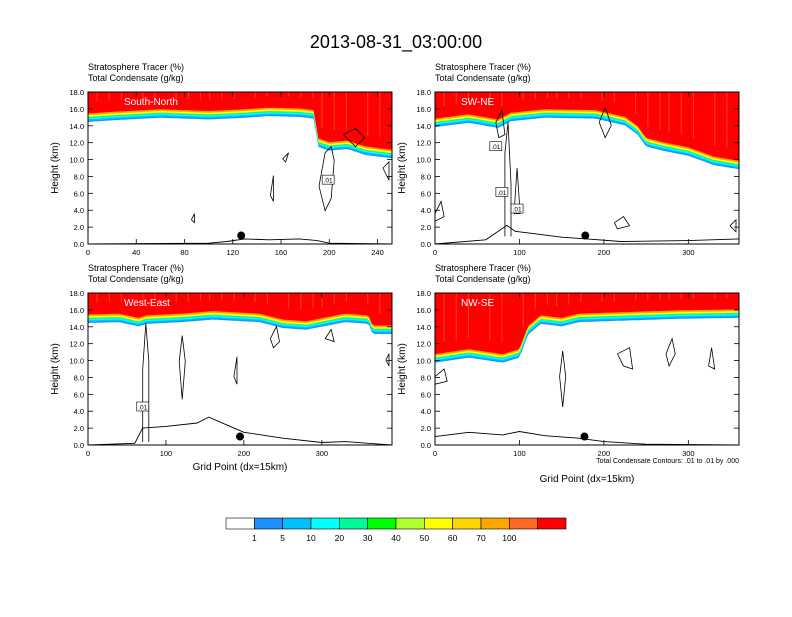  Describe the element at coordinates (184, 252) in the screenshot. I see `x-tick-label: 80` at that location.